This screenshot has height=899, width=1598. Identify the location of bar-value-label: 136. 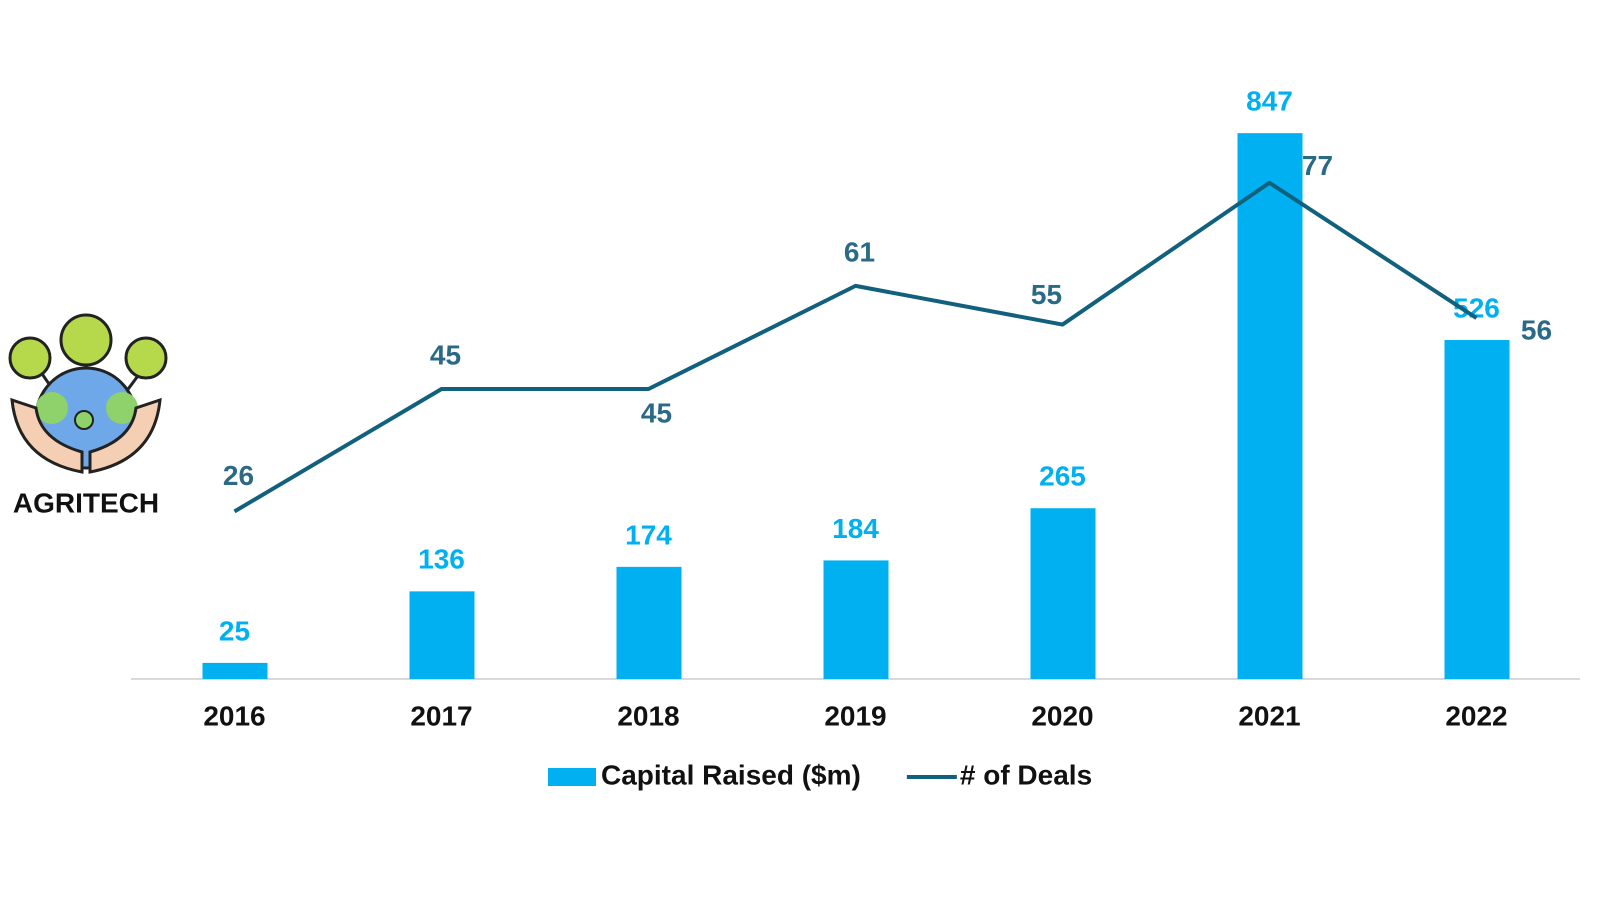
(441, 559).